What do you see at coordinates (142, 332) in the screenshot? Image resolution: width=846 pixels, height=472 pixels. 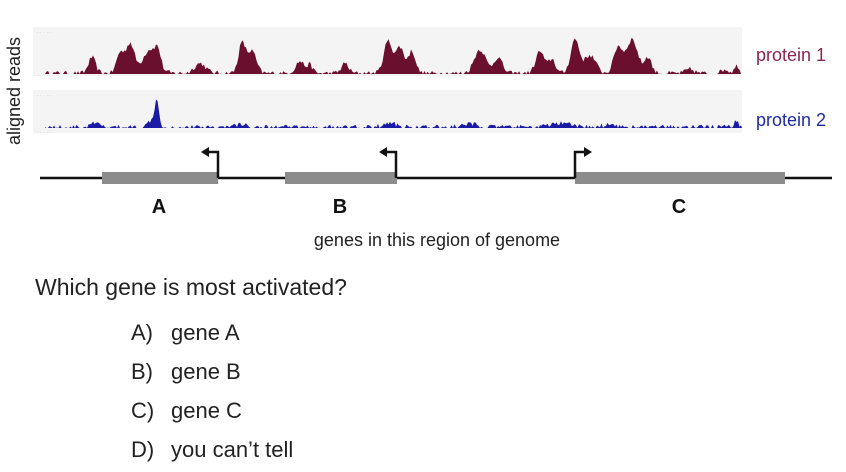 I see `option-a-letter: A)` at bounding box center [142, 332].